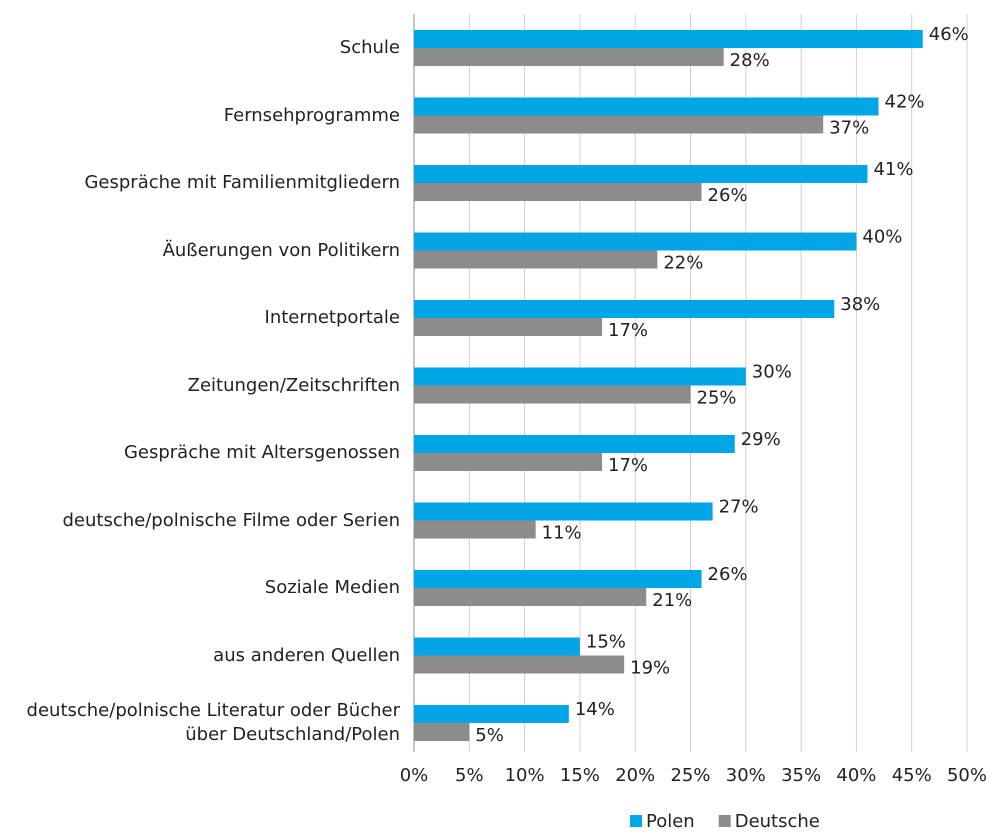 The width and height of the screenshot is (996, 833). I want to click on category-label: aus anderen Quellen, so click(306, 655).